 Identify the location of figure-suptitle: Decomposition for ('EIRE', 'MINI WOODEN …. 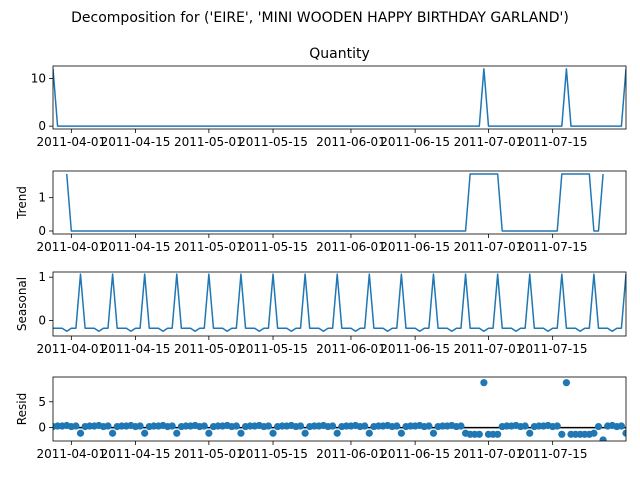
(320, 18).